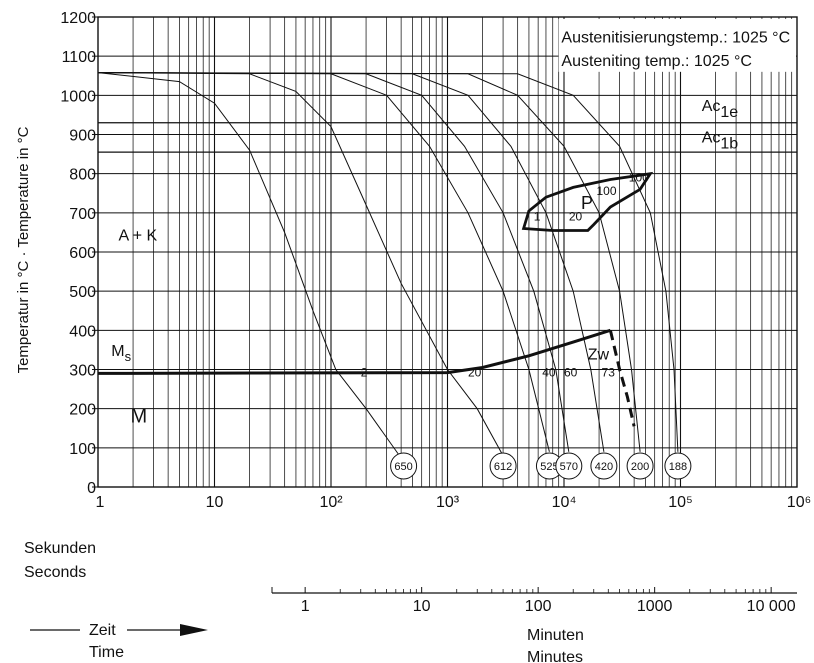  Describe the element at coordinates (622, 378) in the screenshot. I see `bainite-end-dashed` at that location.